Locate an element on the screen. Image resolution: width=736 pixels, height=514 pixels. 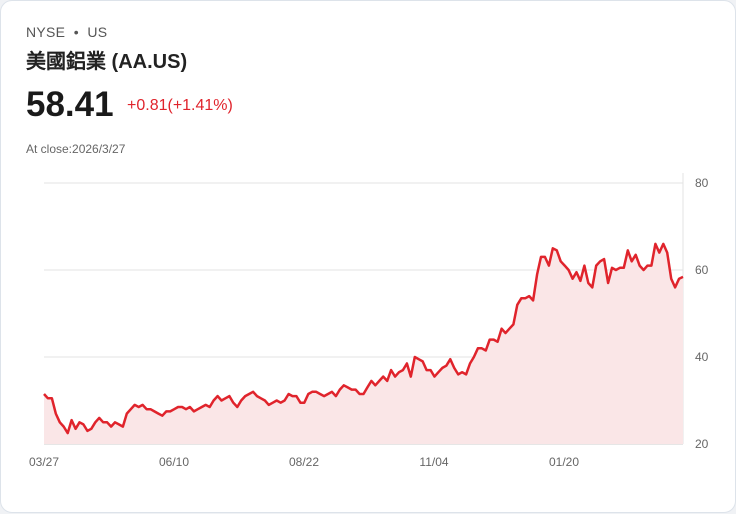
price: 58.41 is located at coordinates (70, 104).